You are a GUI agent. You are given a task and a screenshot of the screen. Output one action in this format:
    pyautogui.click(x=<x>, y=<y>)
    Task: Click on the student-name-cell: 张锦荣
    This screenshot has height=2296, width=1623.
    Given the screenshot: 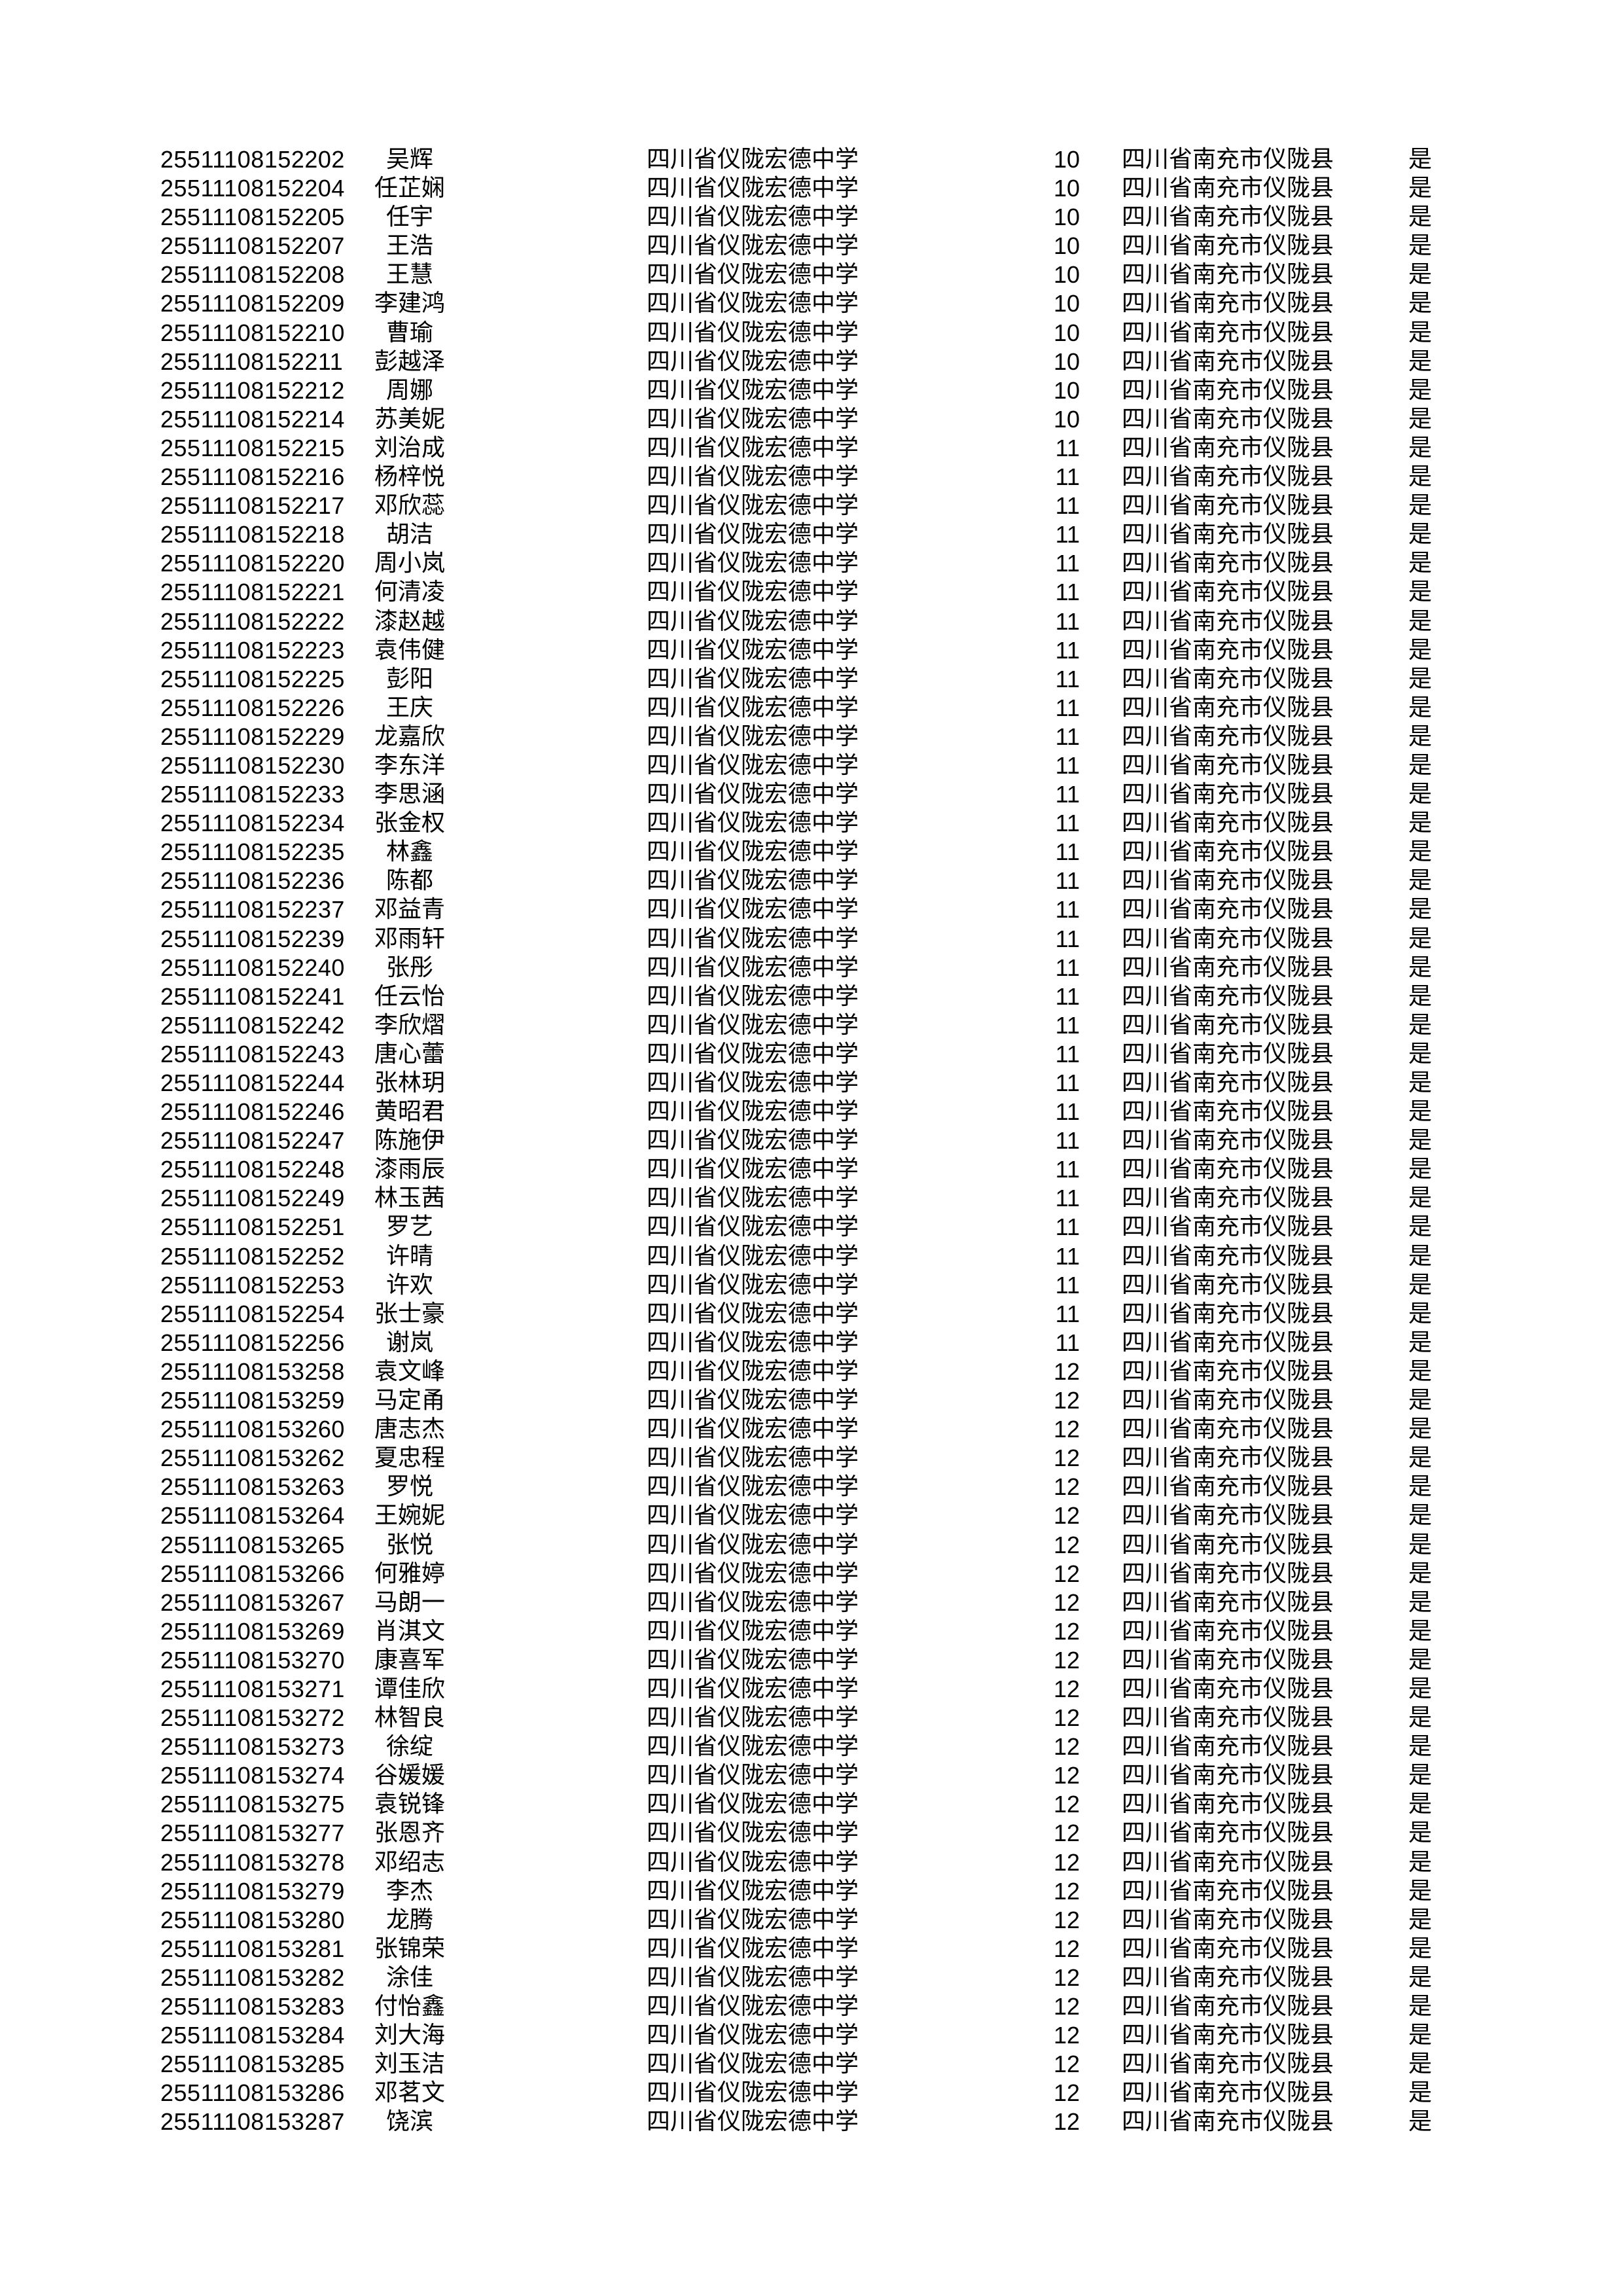 What is the action you would take?
    pyautogui.click(x=409, y=1948)
    